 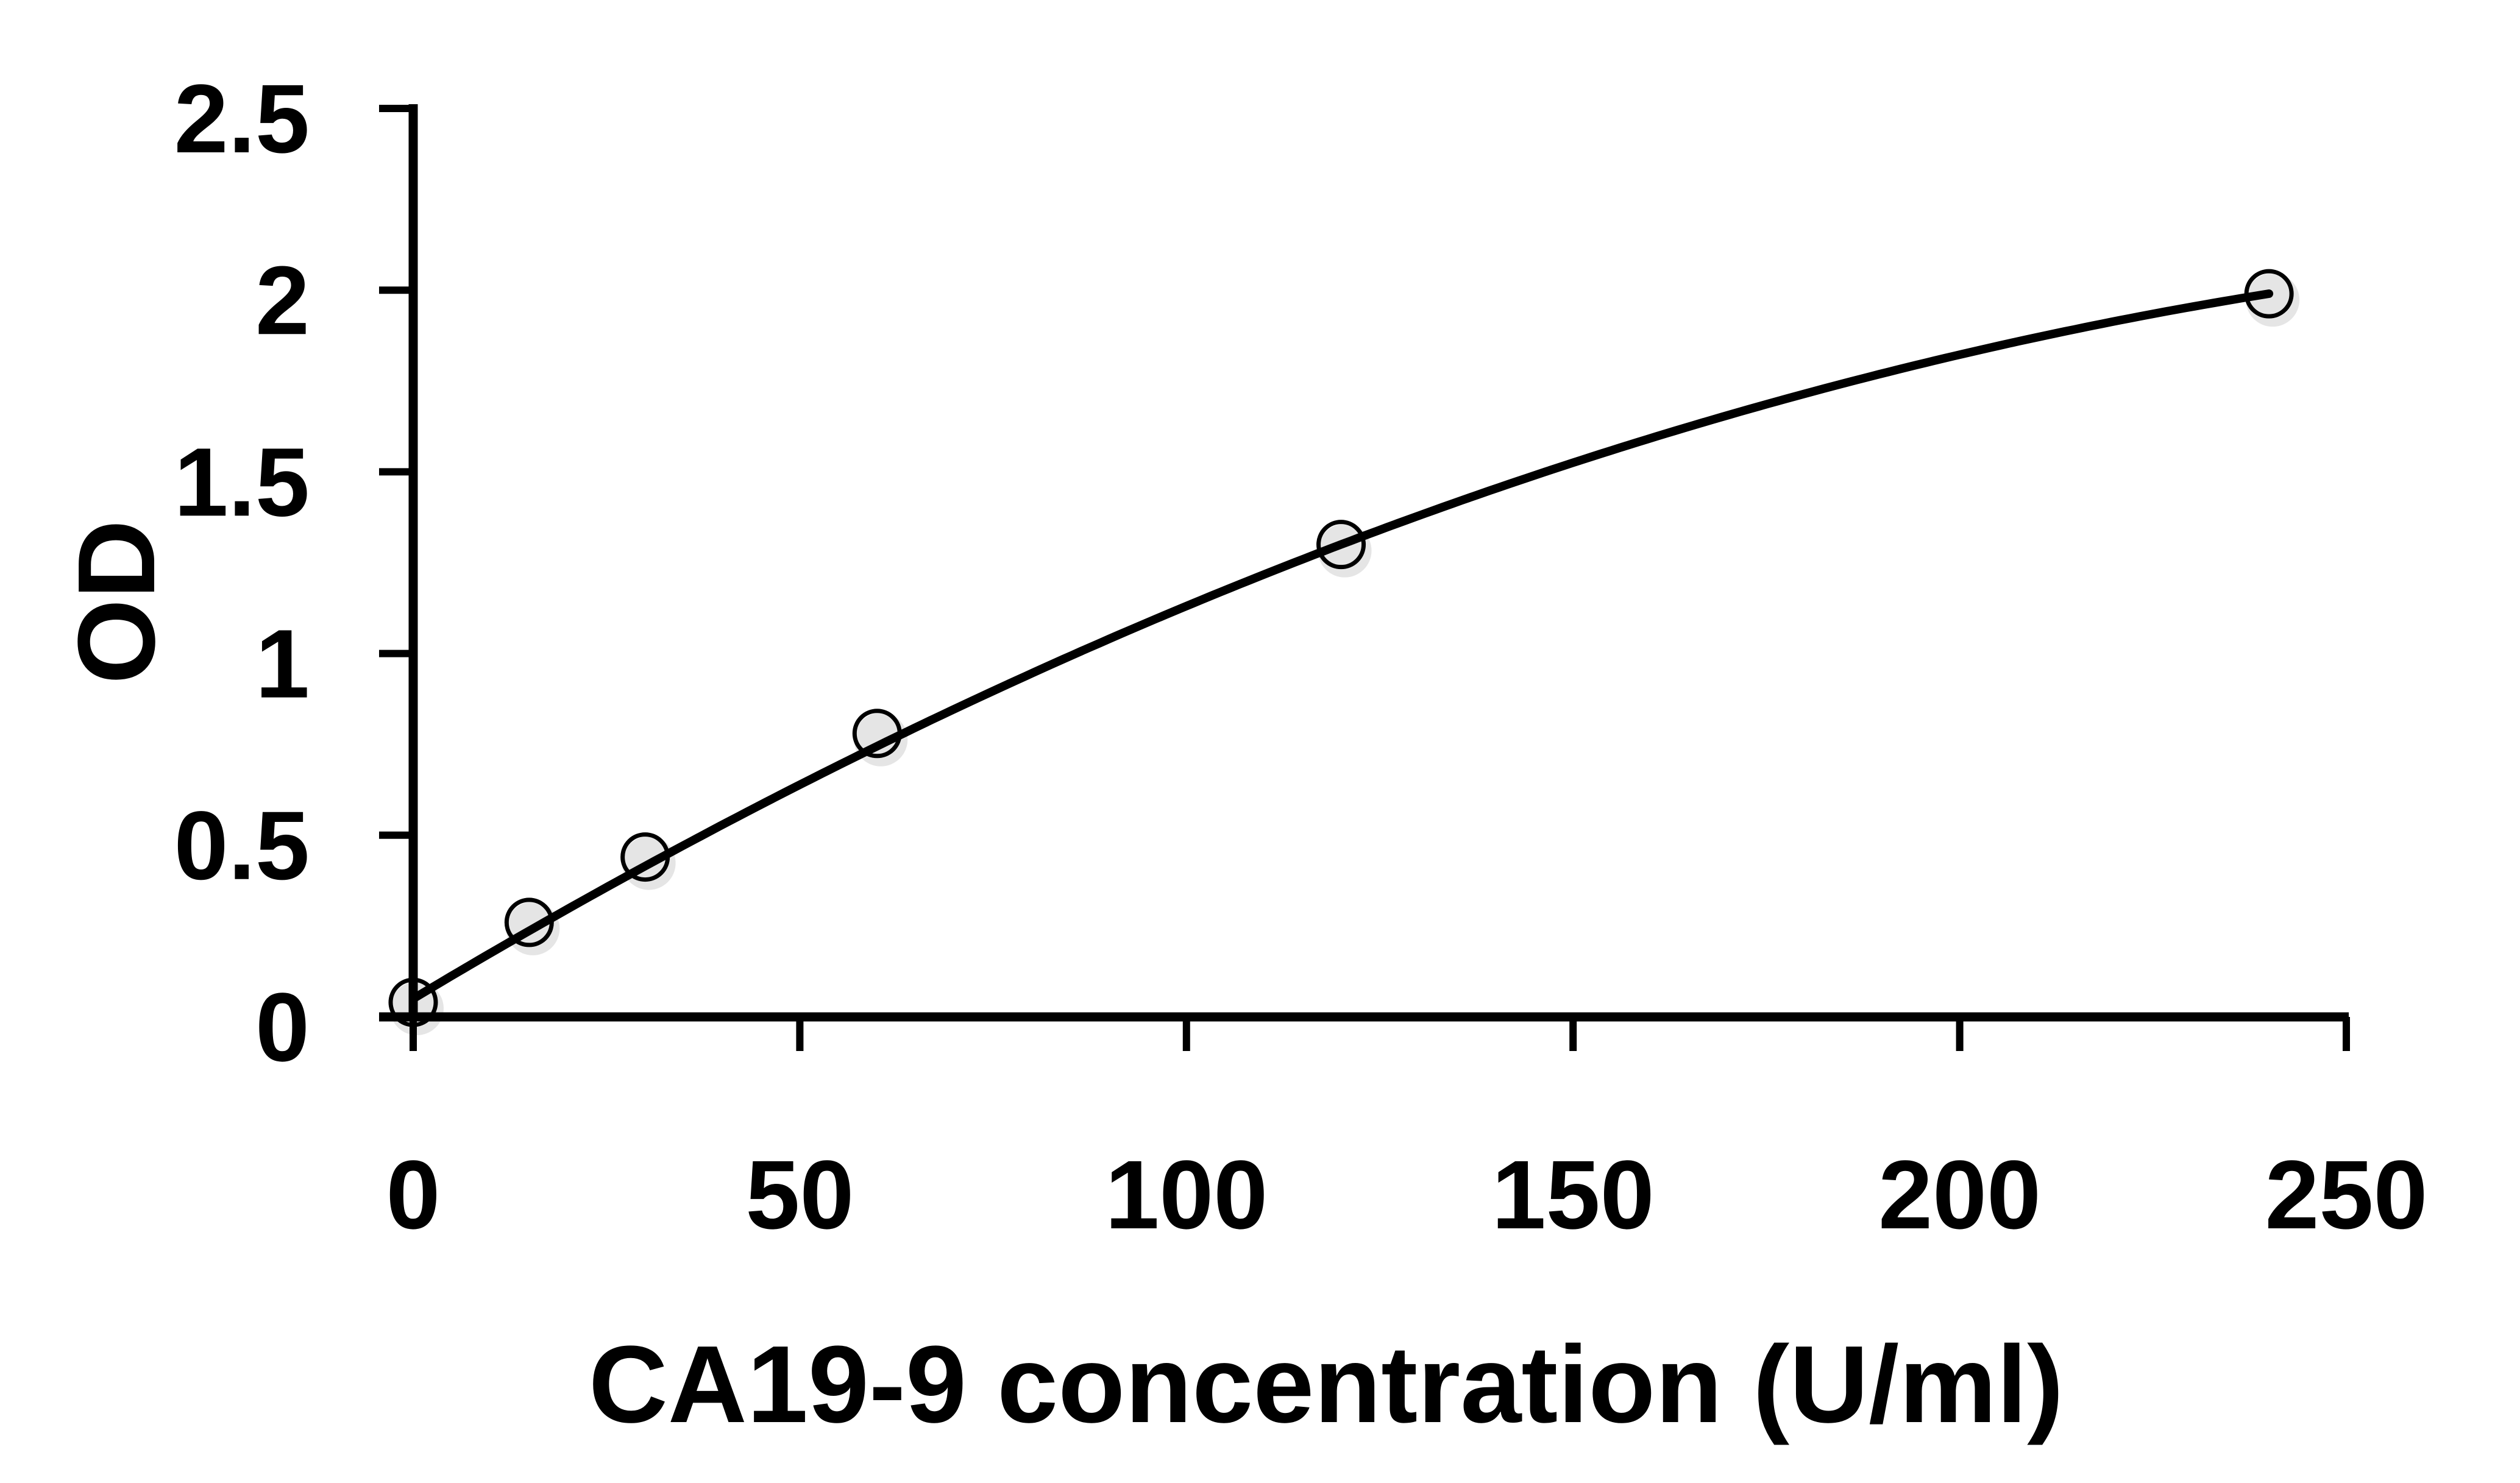 I want to click on y-tick-label: 2.5, so click(x=242, y=118).